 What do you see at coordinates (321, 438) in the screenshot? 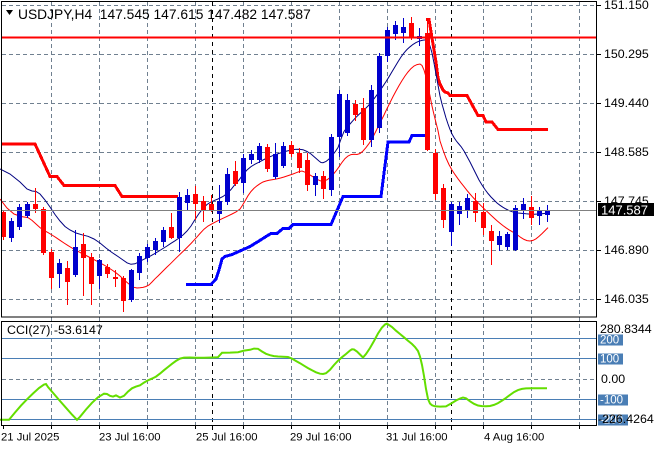
I see `svg-text: 29 Jul 16:00` at bounding box center [321, 438].